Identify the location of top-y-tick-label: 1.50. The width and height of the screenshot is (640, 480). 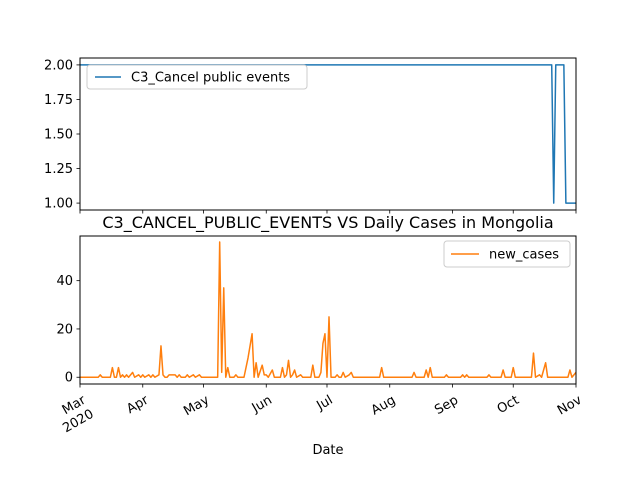
(58, 135).